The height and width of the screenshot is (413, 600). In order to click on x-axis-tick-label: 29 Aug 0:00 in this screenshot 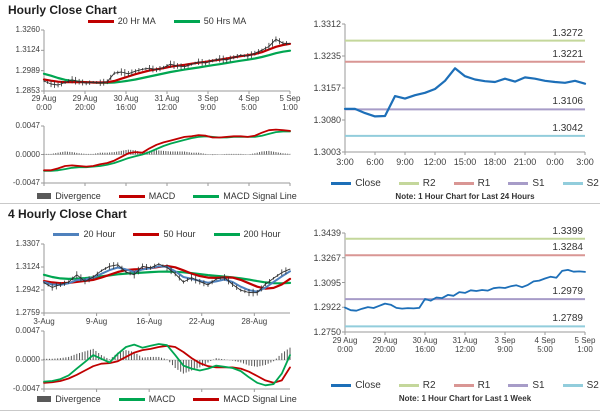, I will do `click(345, 345)`.